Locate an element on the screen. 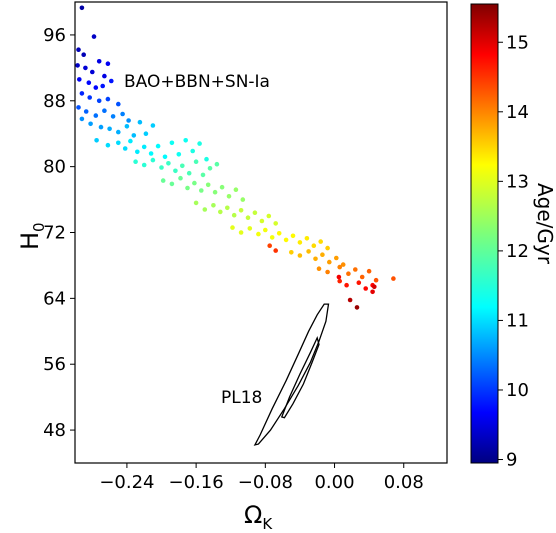  y-tick-label: 72 is located at coordinates (54, 233).